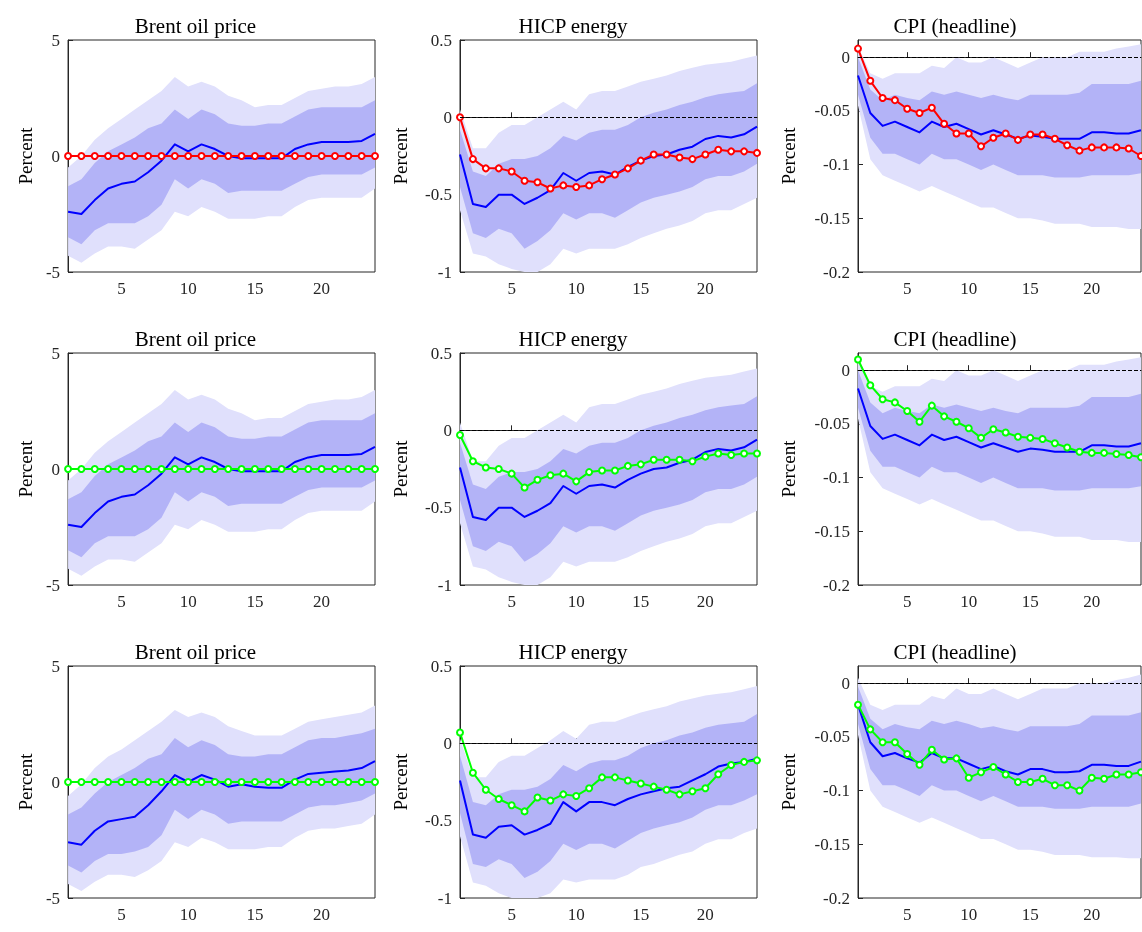 The height and width of the screenshot is (932, 1142). I want to click on y-tick-label: -5, so click(53, 272).